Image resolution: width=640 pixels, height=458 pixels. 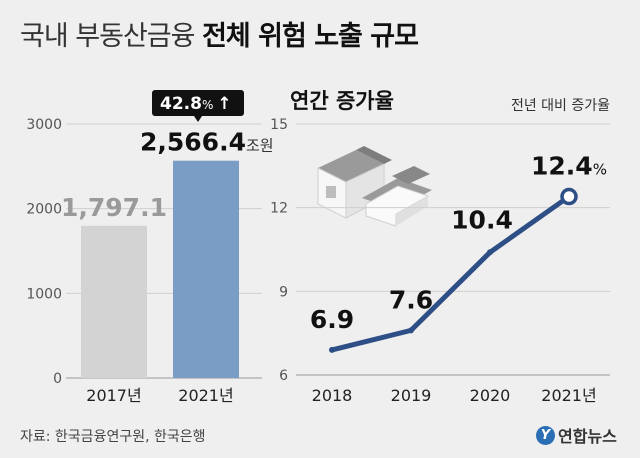 What do you see at coordinates (411, 395) in the screenshot?
I see `line-category-label: 2019` at bounding box center [411, 395].